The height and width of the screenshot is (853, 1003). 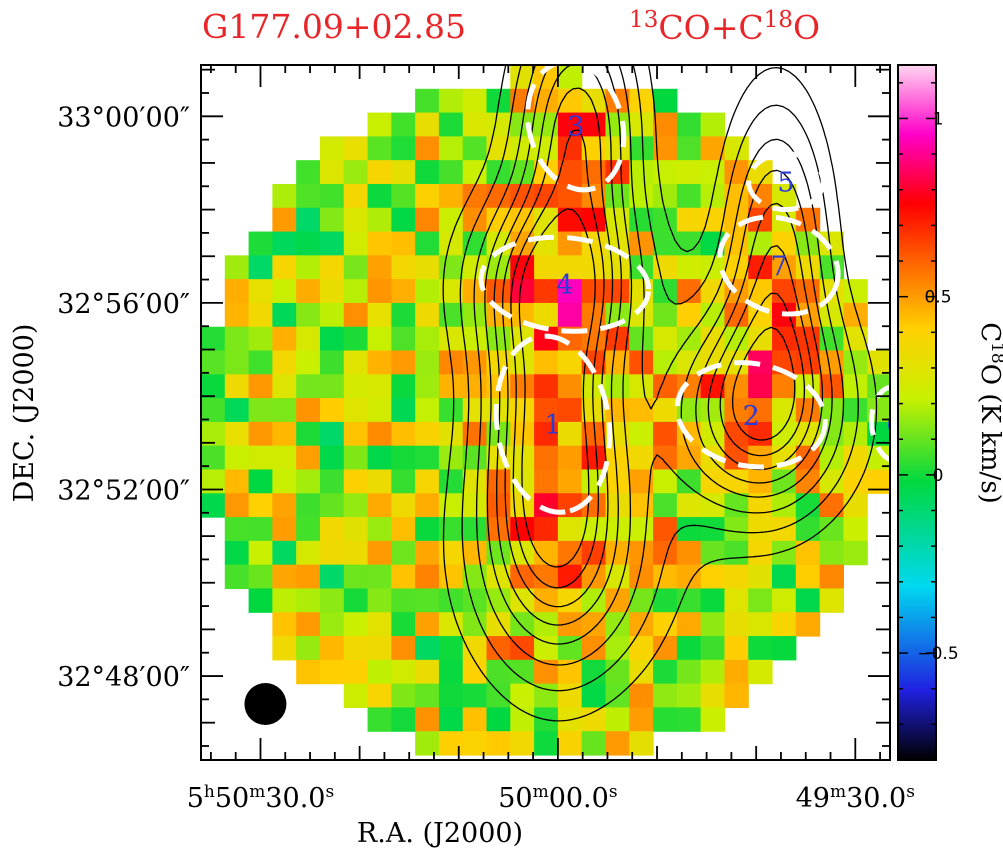 What do you see at coordinates (334, 26) in the screenshot?
I see `source-title: G177.09+02.85` at bounding box center [334, 26].